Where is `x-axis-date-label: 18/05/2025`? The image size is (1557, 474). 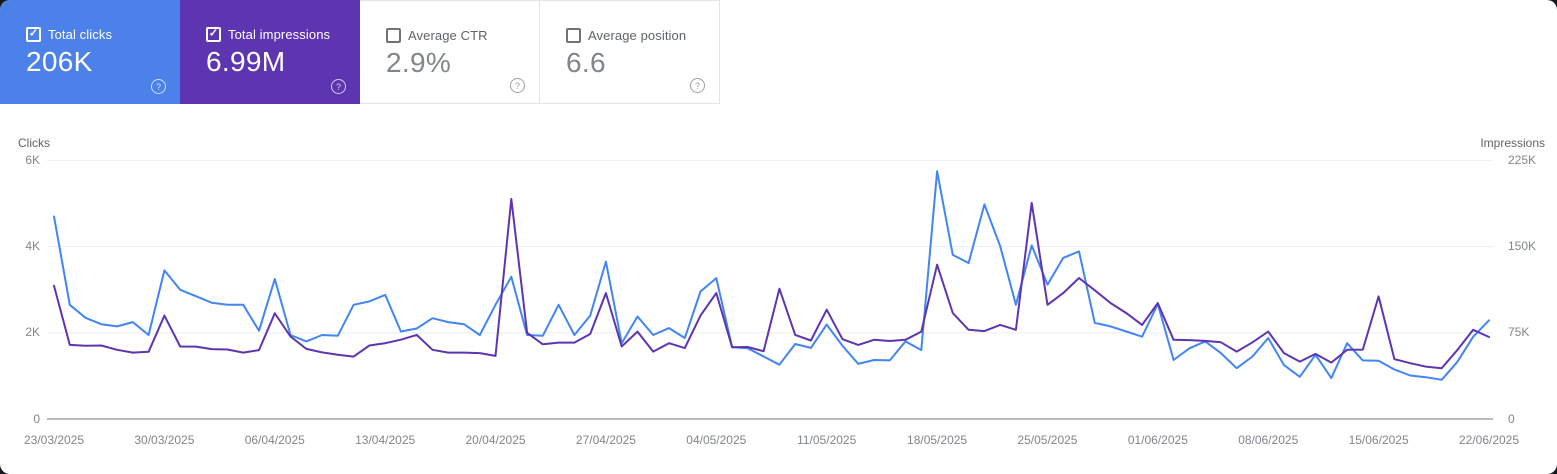 x-axis-date-label: 18/05/2025 is located at coordinates (937, 440).